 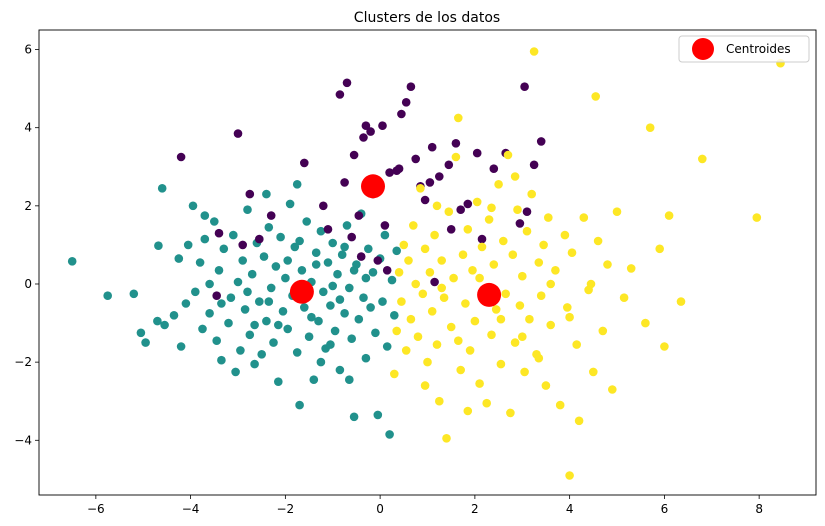 What do you see at coordinates (665, 509) in the screenshot?
I see `x-tick-label: 6` at bounding box center [665, 509].